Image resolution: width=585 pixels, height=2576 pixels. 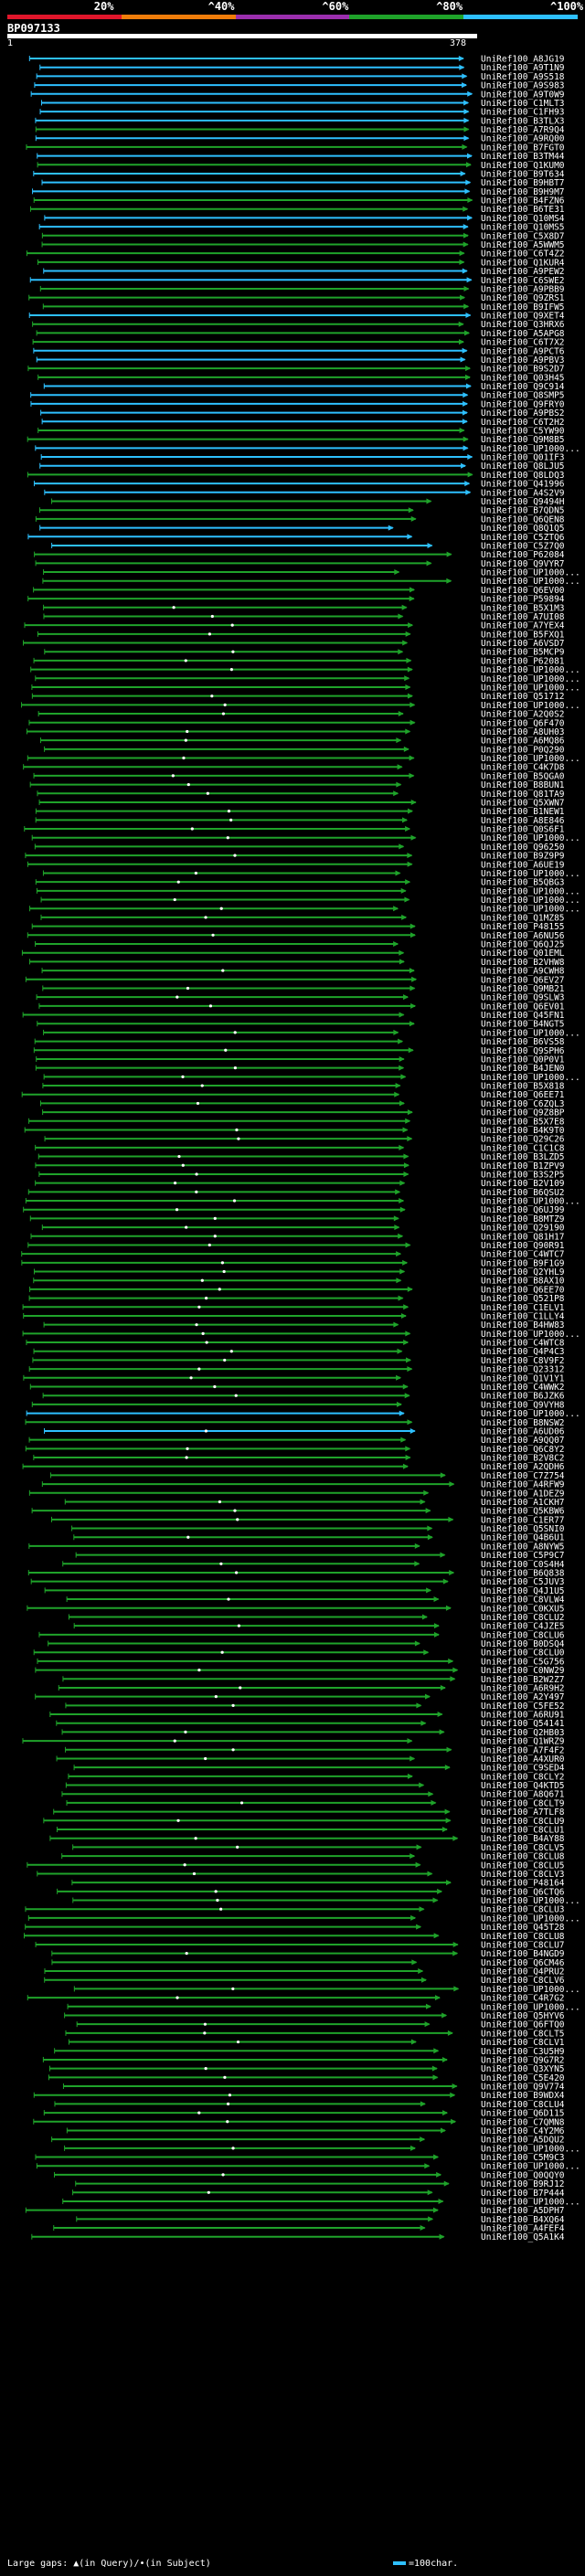 What do you see at coordinates (523, 511) in the screenshot?
I see `hit-label: UniRef100_B7QDN5` at bounding box center [523, 511].